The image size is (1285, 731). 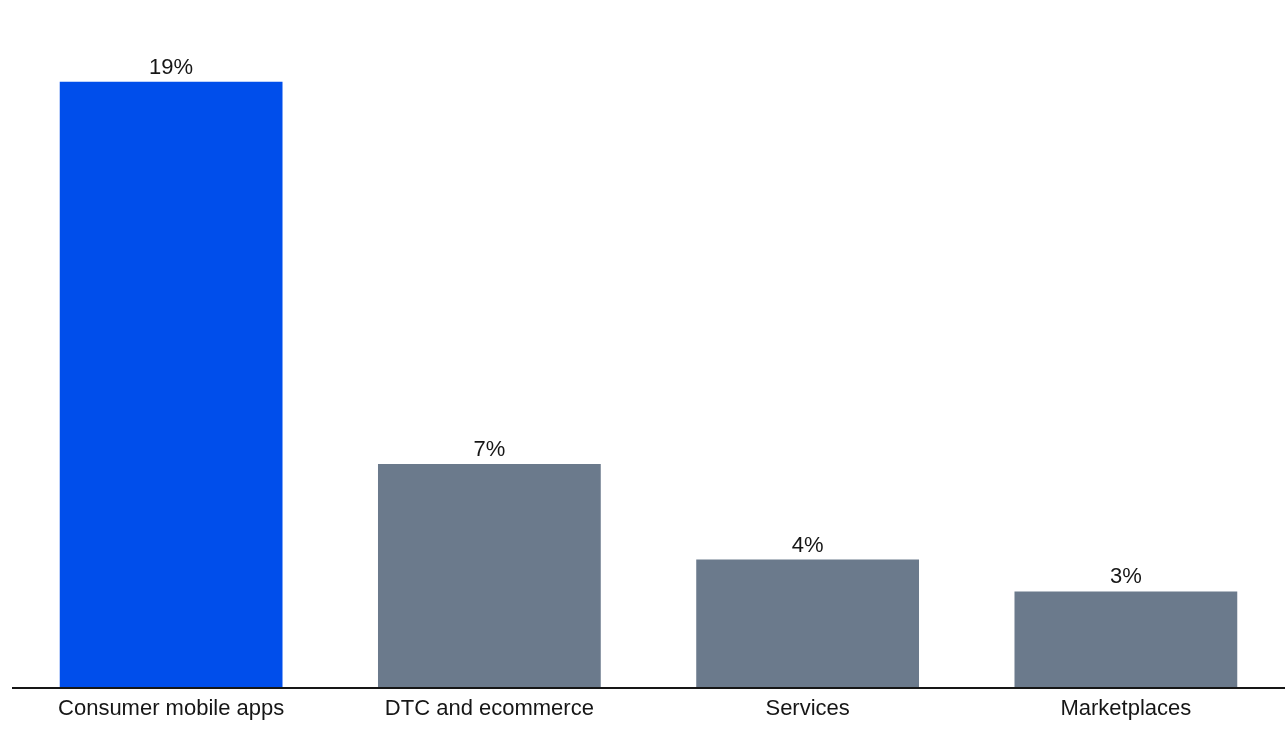 I want to click on data-label: 19%, so click(x=171, y=66).